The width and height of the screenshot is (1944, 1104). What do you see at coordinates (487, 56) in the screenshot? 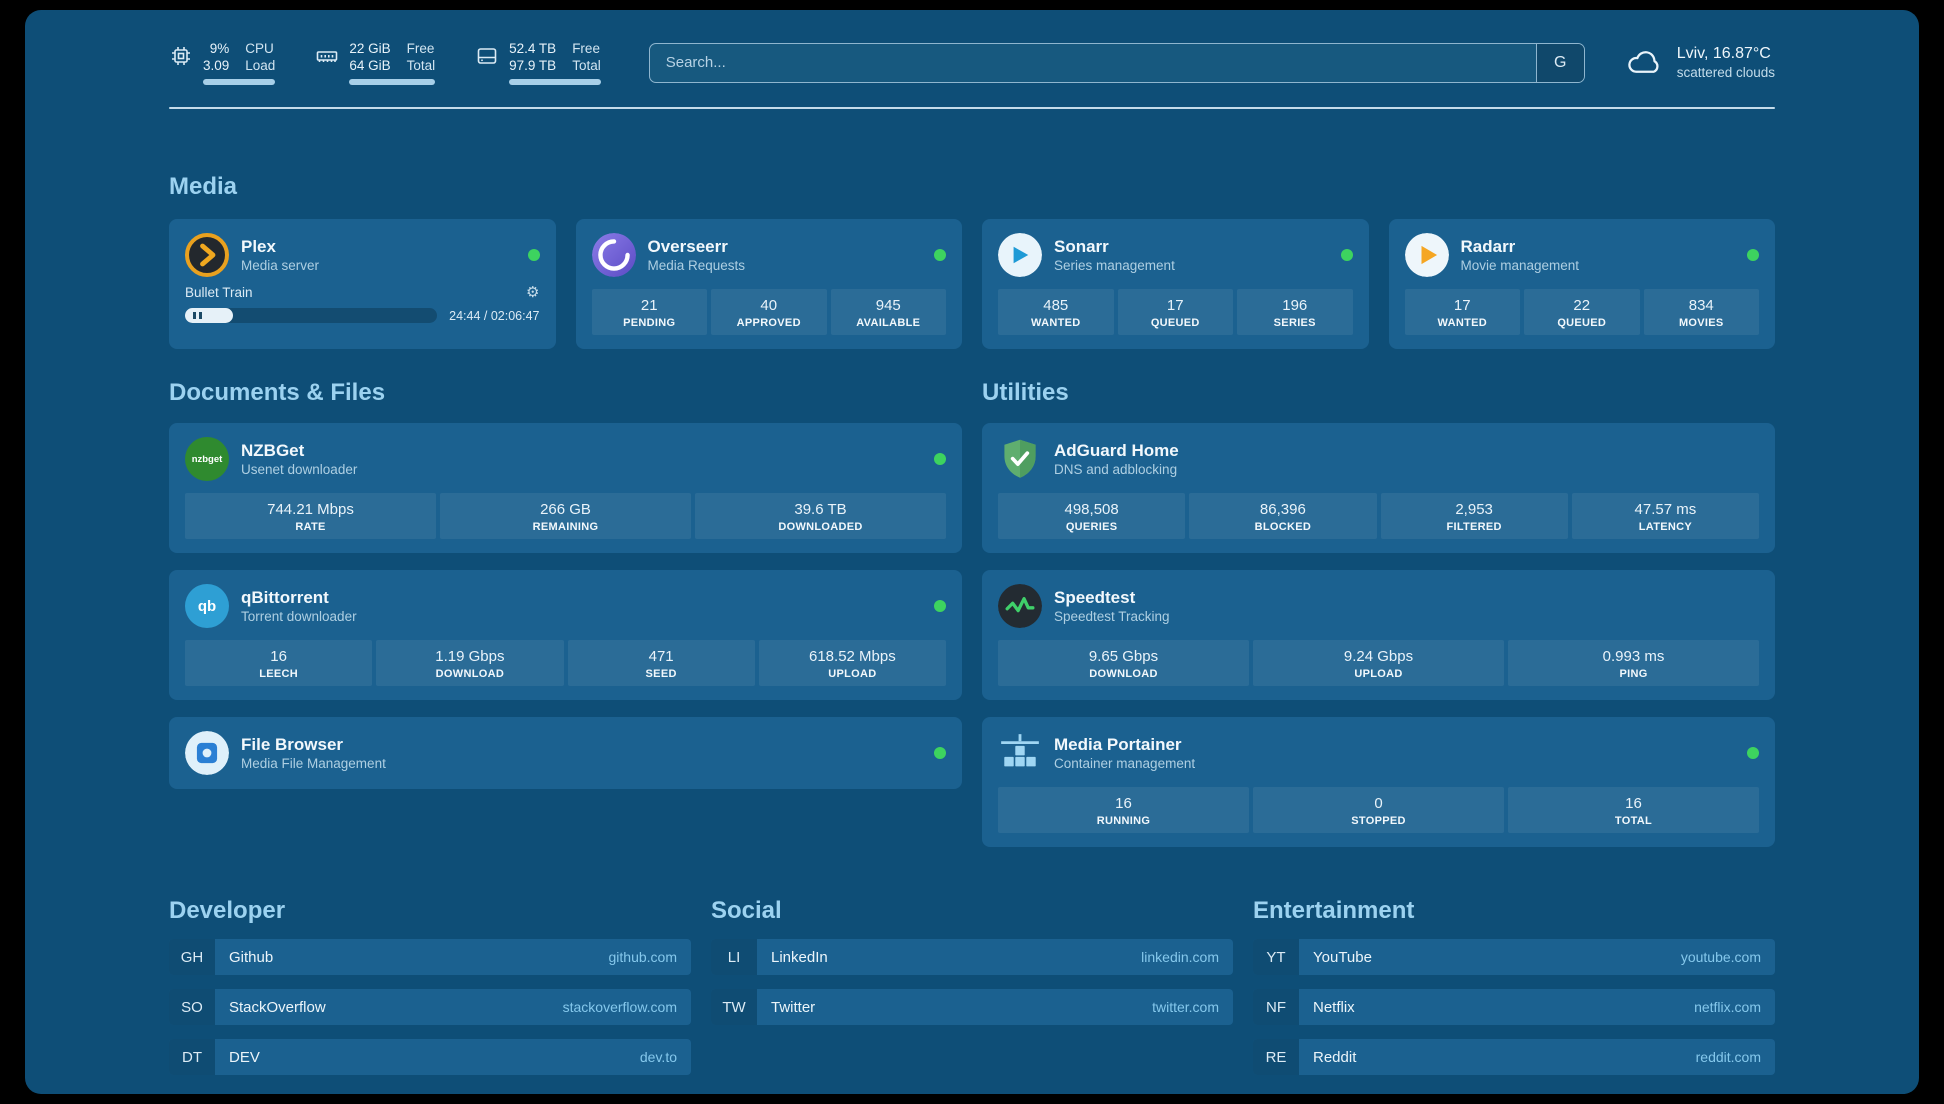
I see `disk-icon` at bounding box center [487, 56].